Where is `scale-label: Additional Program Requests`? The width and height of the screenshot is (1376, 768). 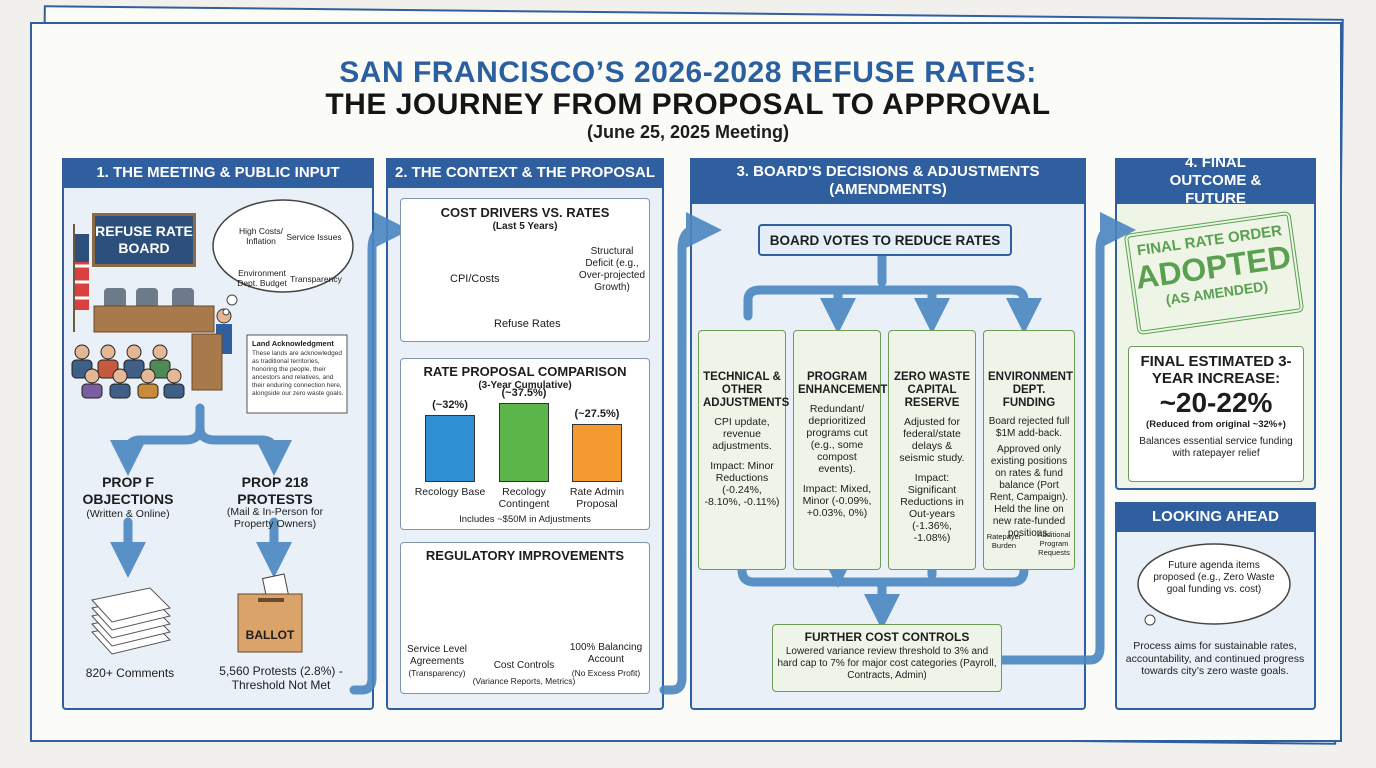 scale-label: Additional Program Requests is located at coordinates (1054, 543).